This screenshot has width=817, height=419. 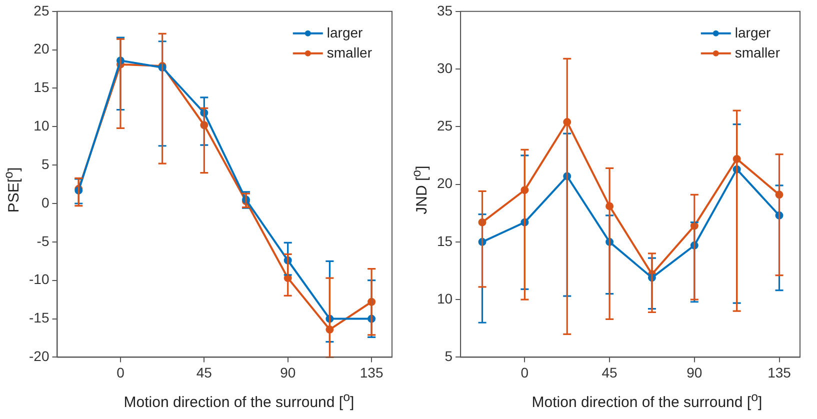 What do you see at coordinates (444, 10) in the screenshot?
I see `y-tick-label: 35` at bounding box center [444, 10].